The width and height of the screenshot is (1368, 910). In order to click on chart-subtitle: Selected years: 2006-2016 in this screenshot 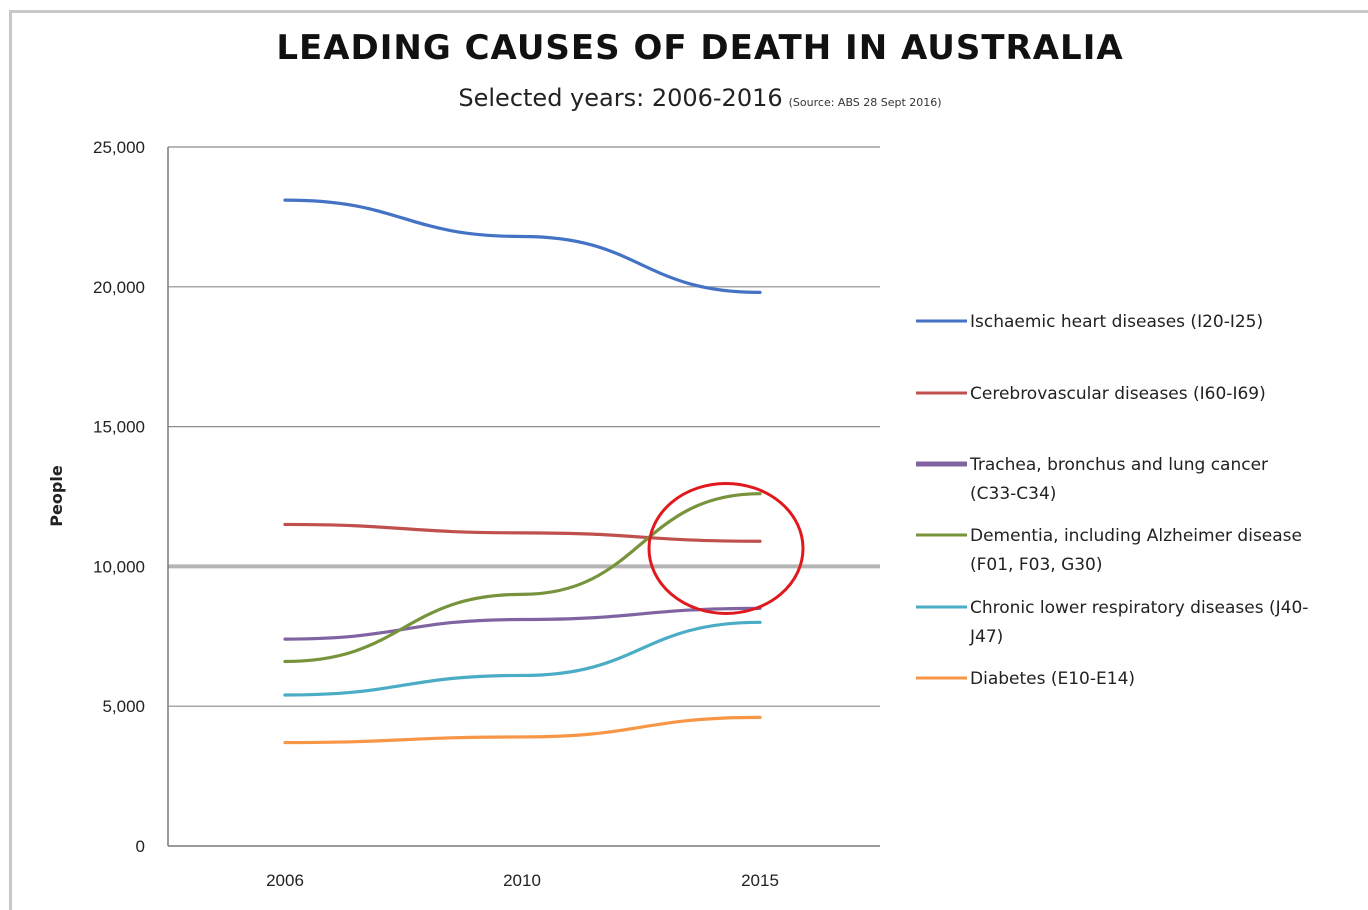, I will do `click(620, 98)`.